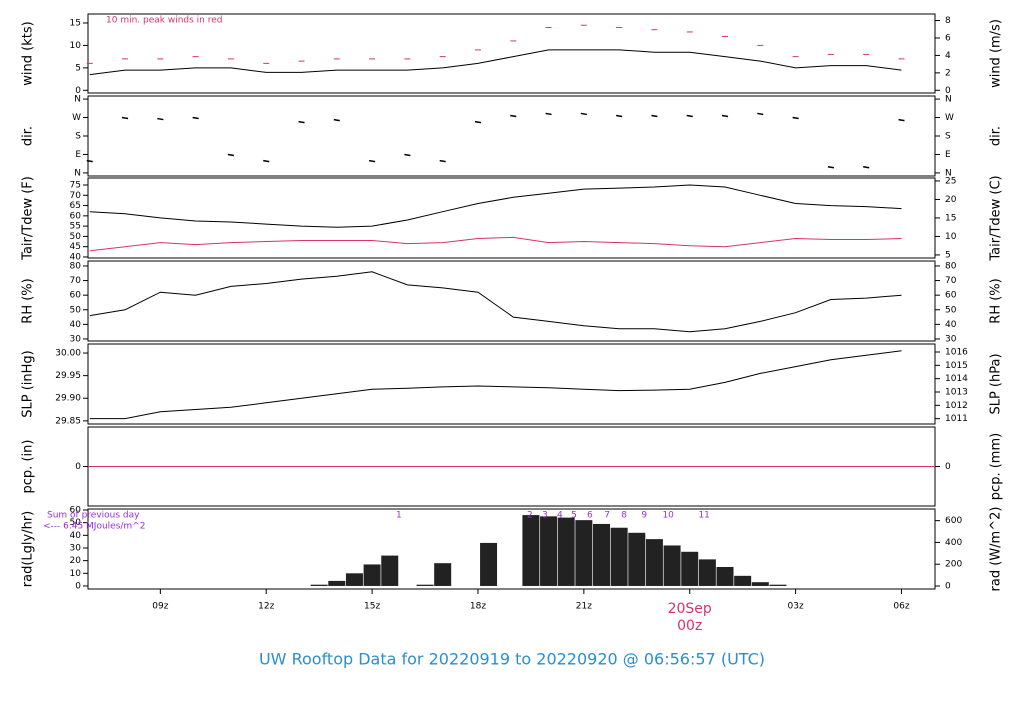 This screenshot has width=1024, height=704. Describe the element at coordinates (948, 21) in the screenshot. I see `y2-tick-label: 8` at that location.